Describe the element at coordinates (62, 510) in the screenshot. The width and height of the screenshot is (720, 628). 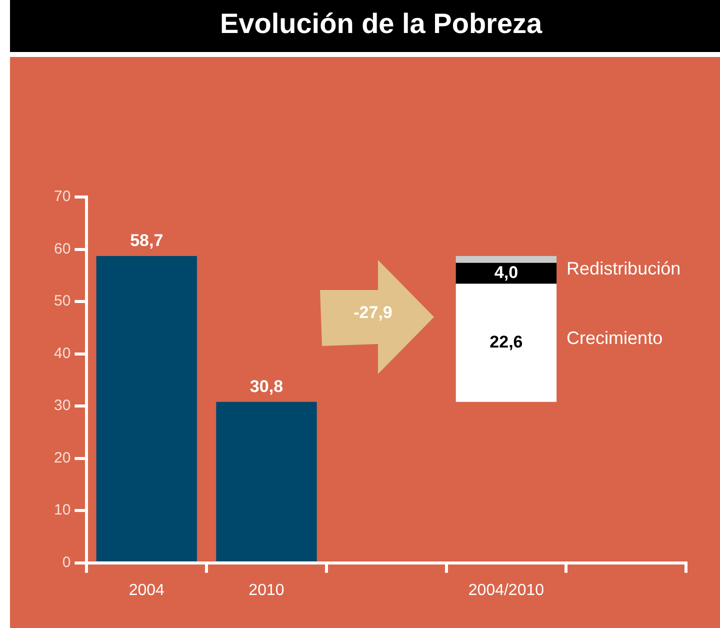
I see `y-tick-label: 10` at that location.